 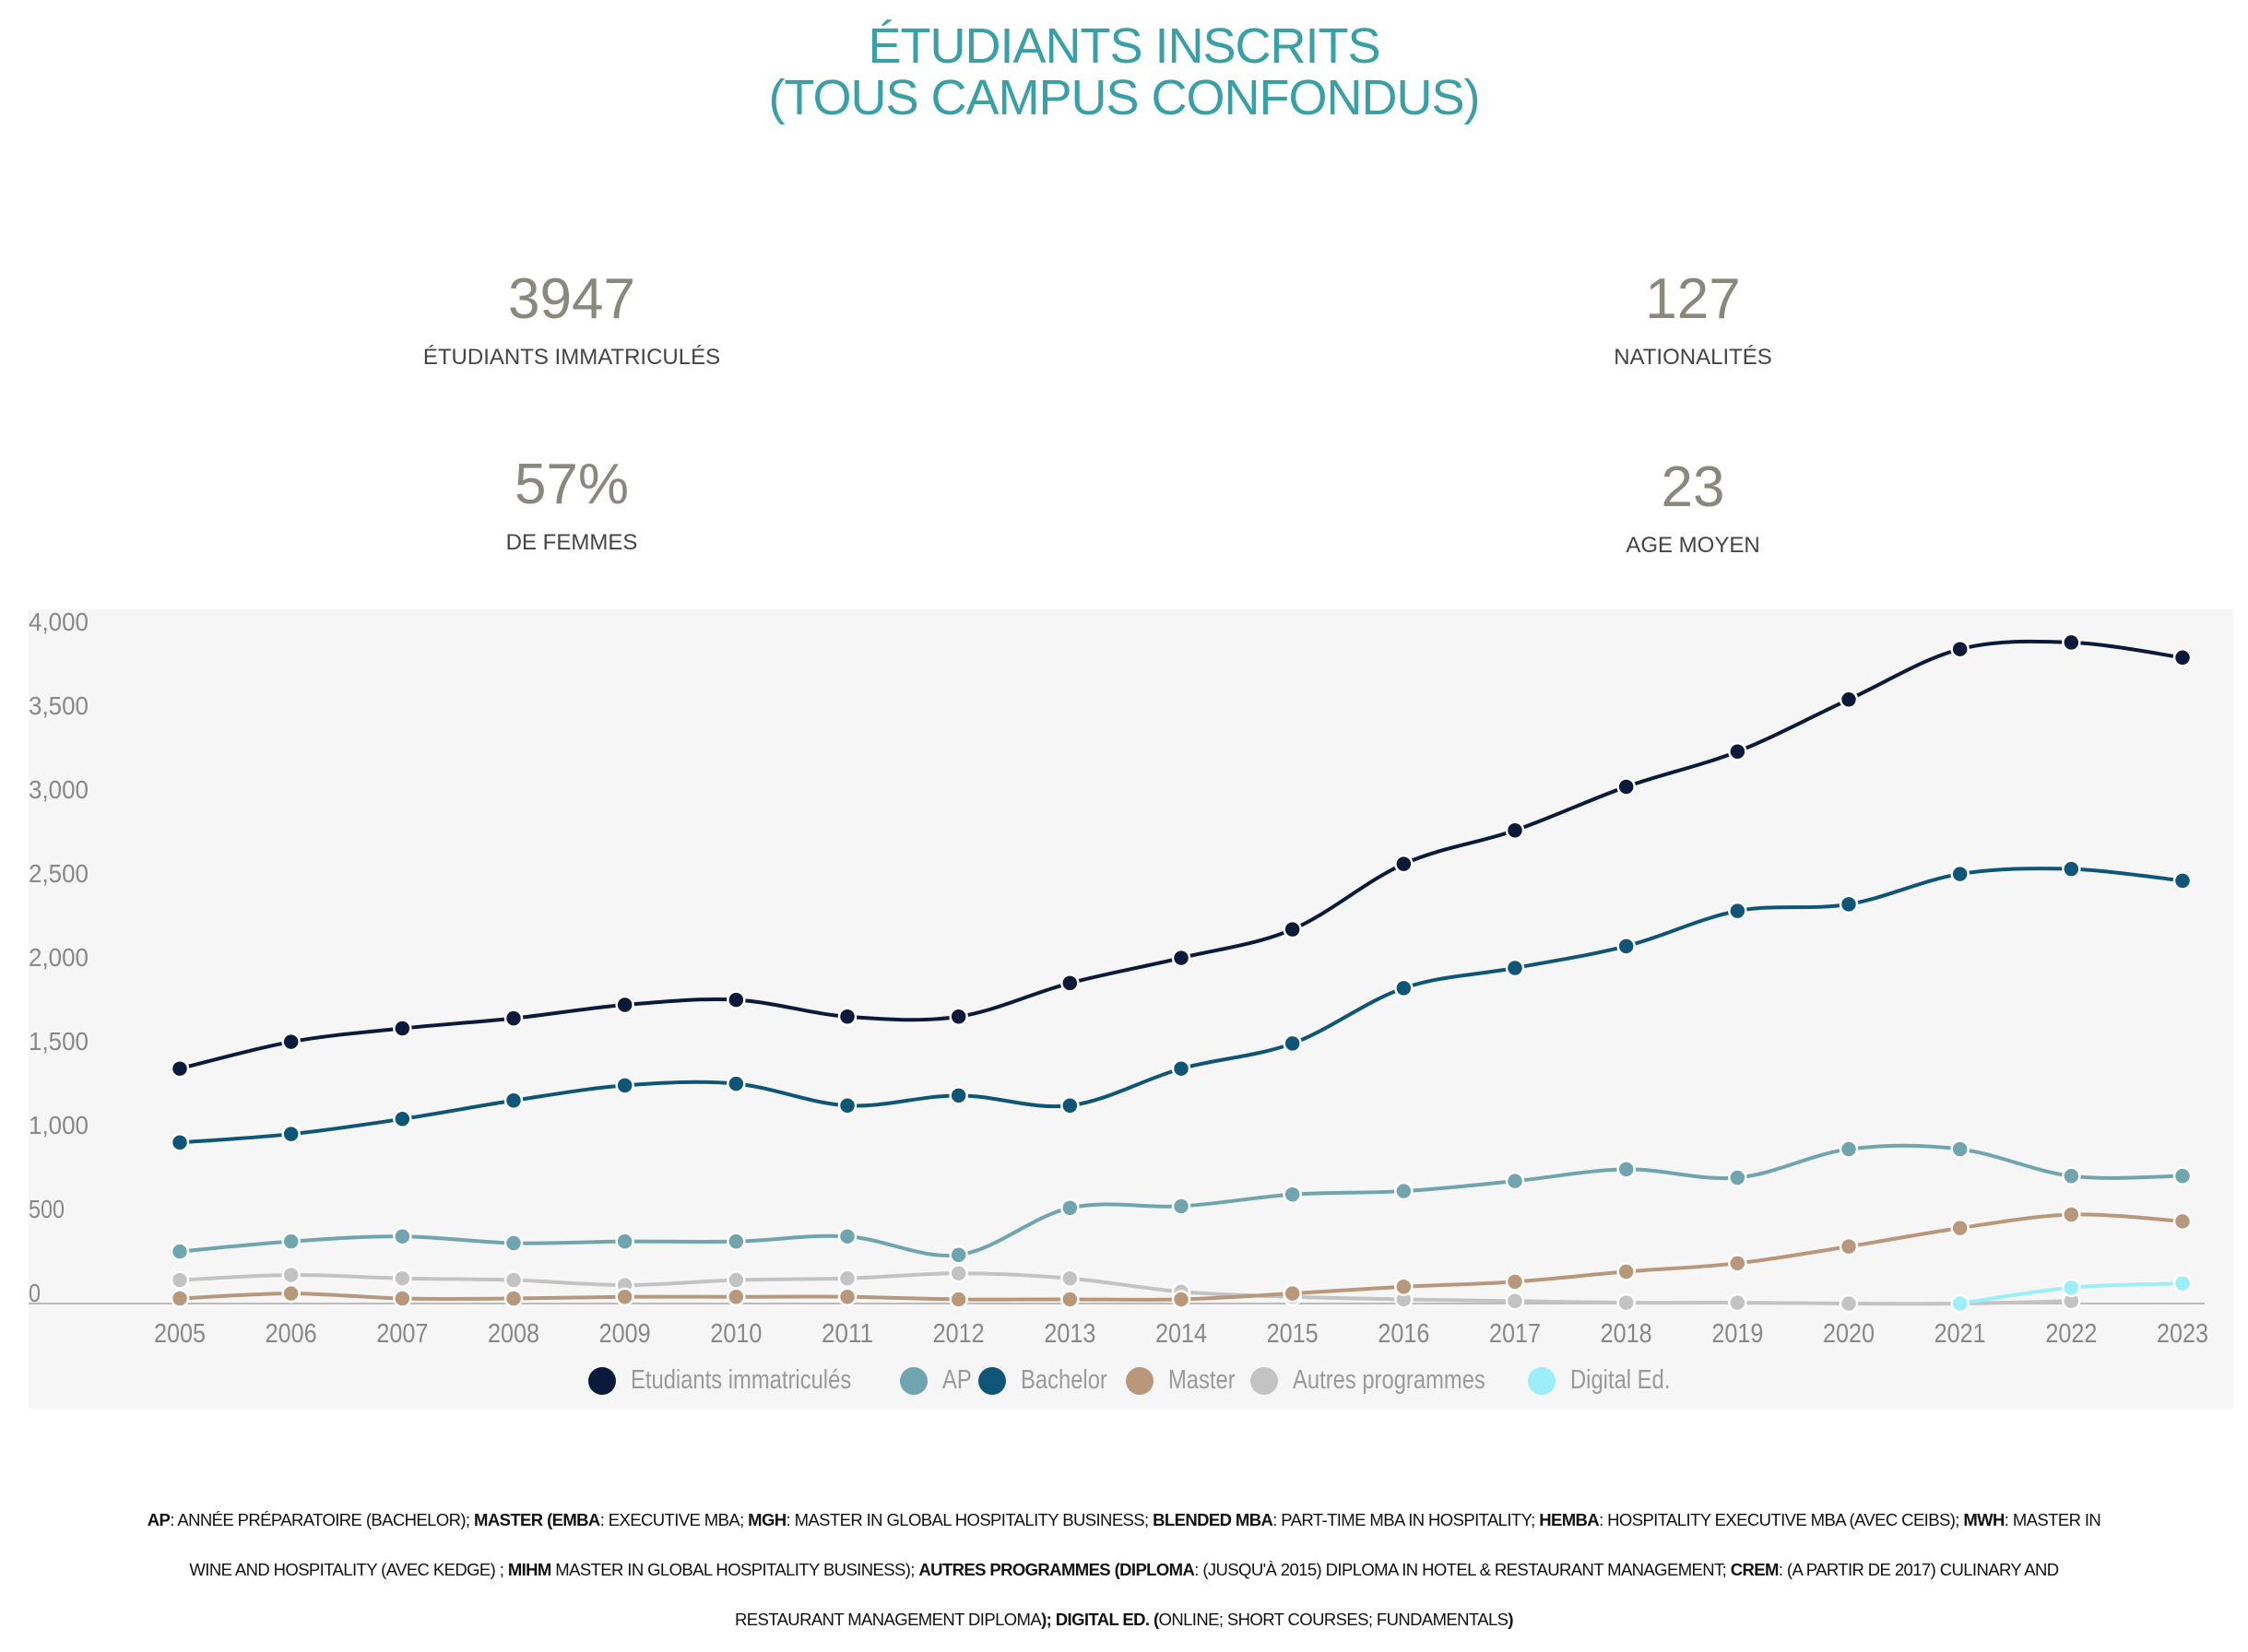 What do you see at coordinates (1511, 1619) in the screenshot?
I see `footnote-term: )` at bounding box center [1511, 1619].